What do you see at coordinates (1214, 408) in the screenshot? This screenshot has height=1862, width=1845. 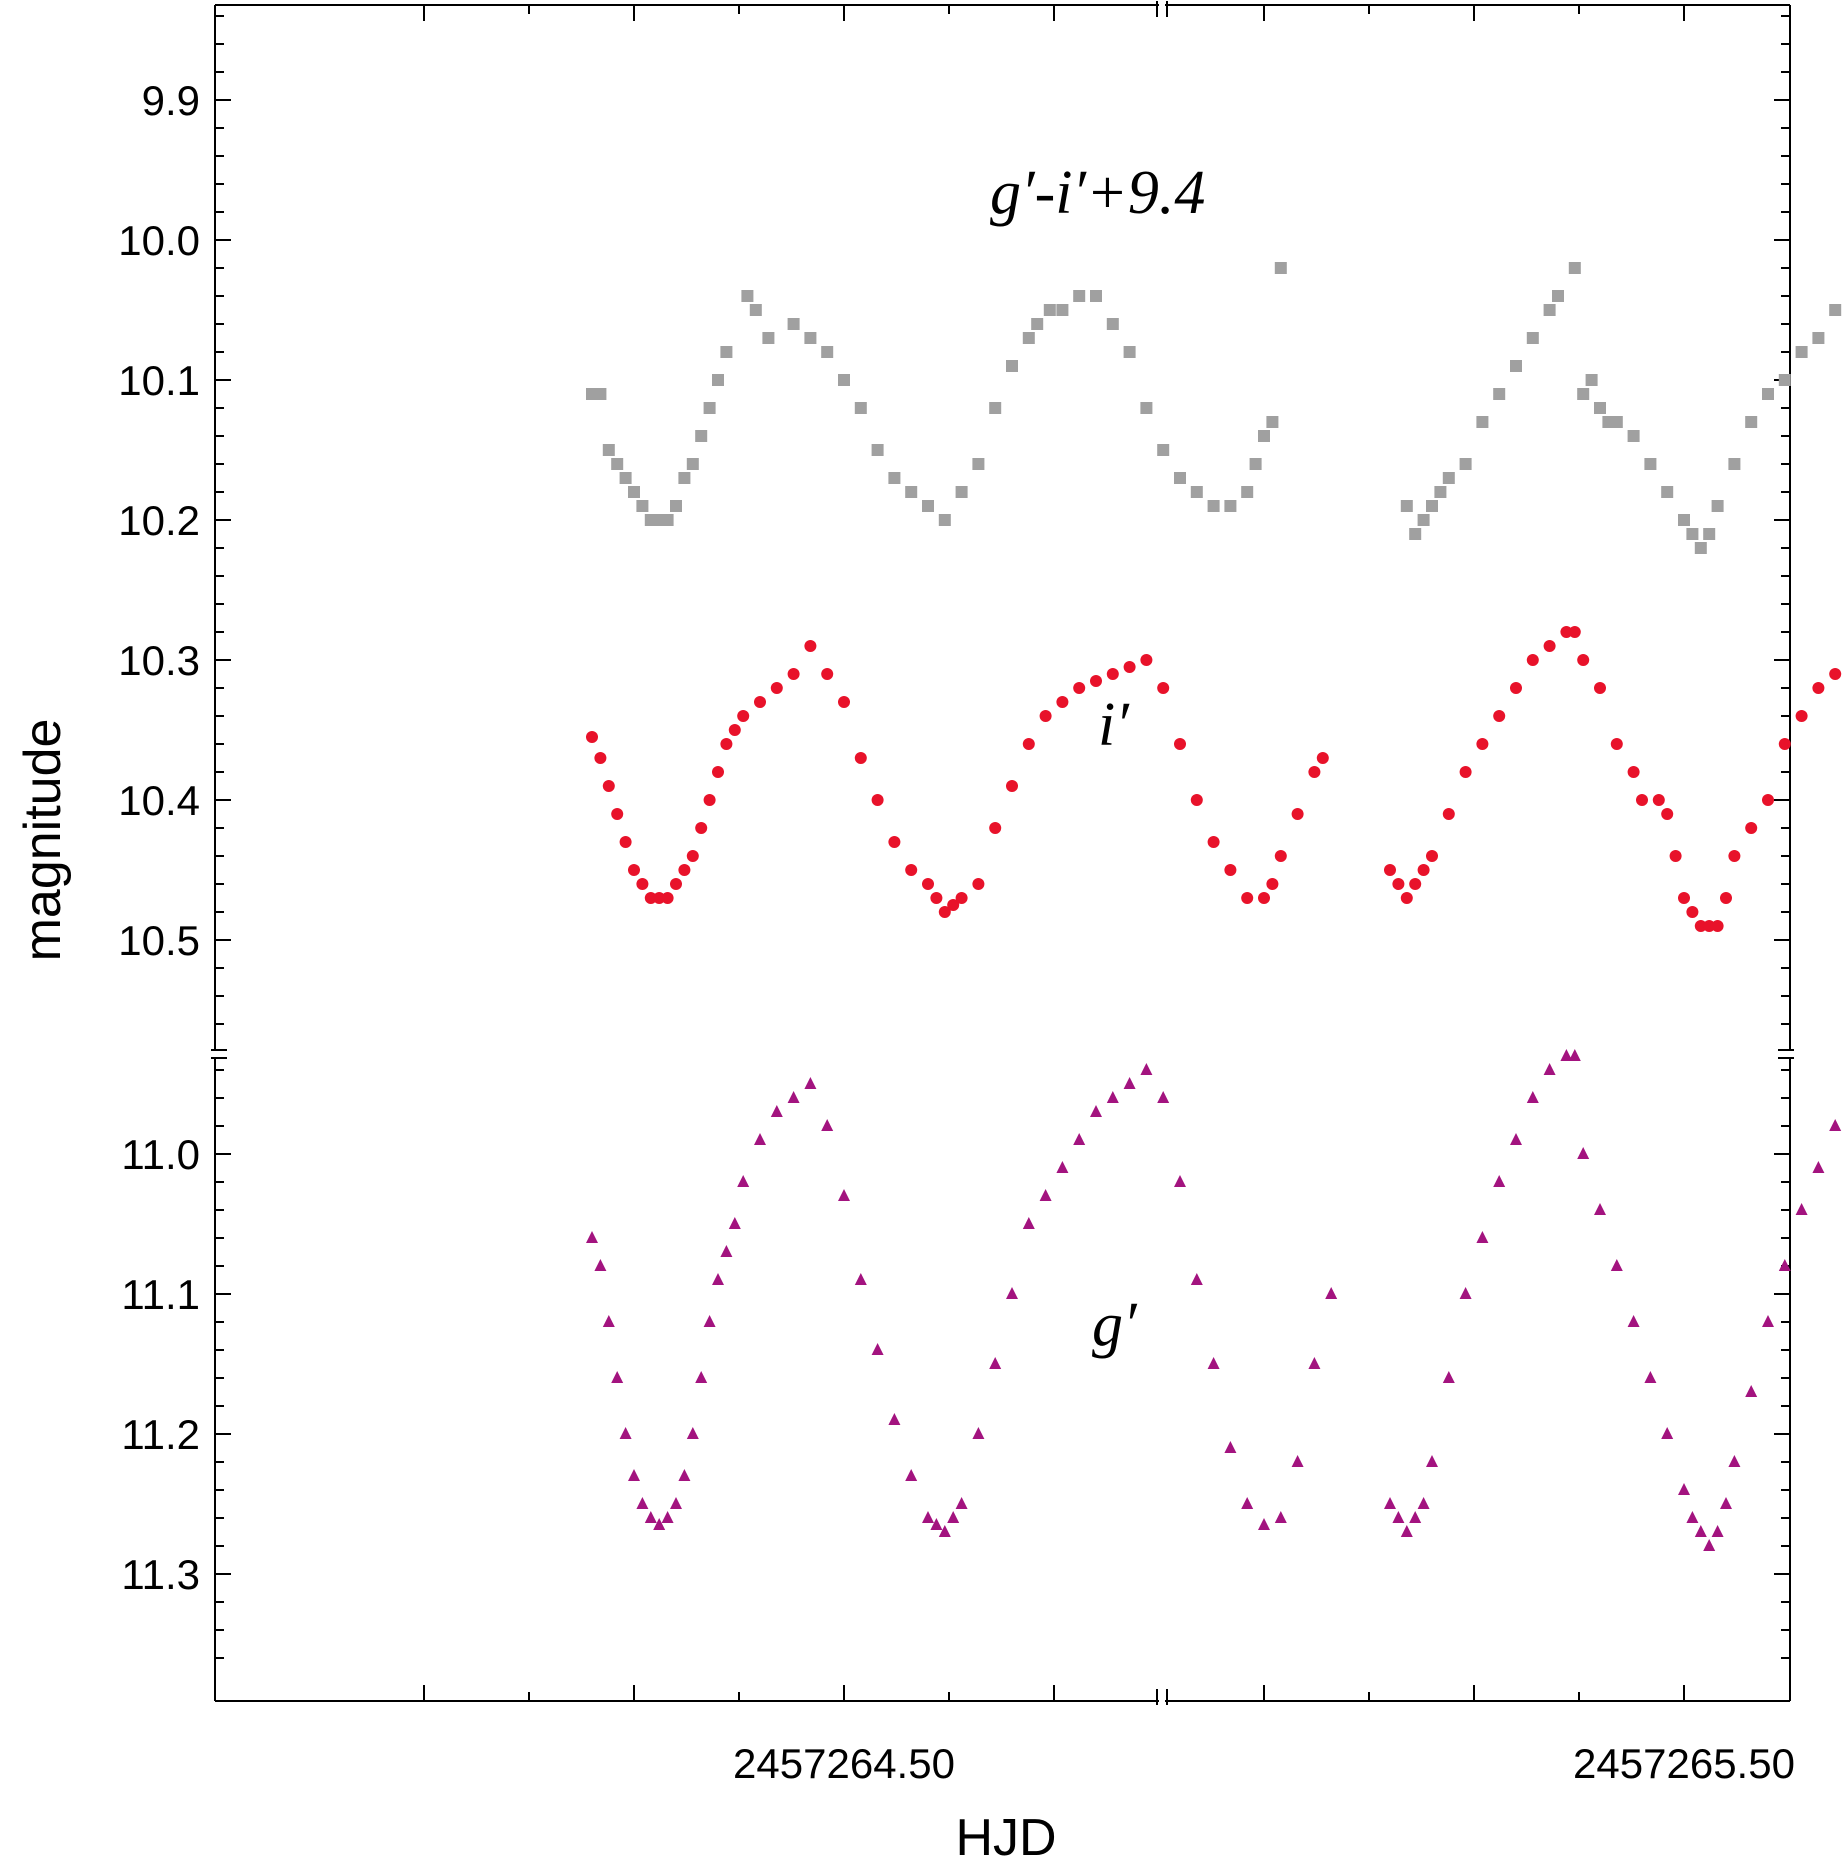 I see `series-0-points` at bounding box center [1214, 408].